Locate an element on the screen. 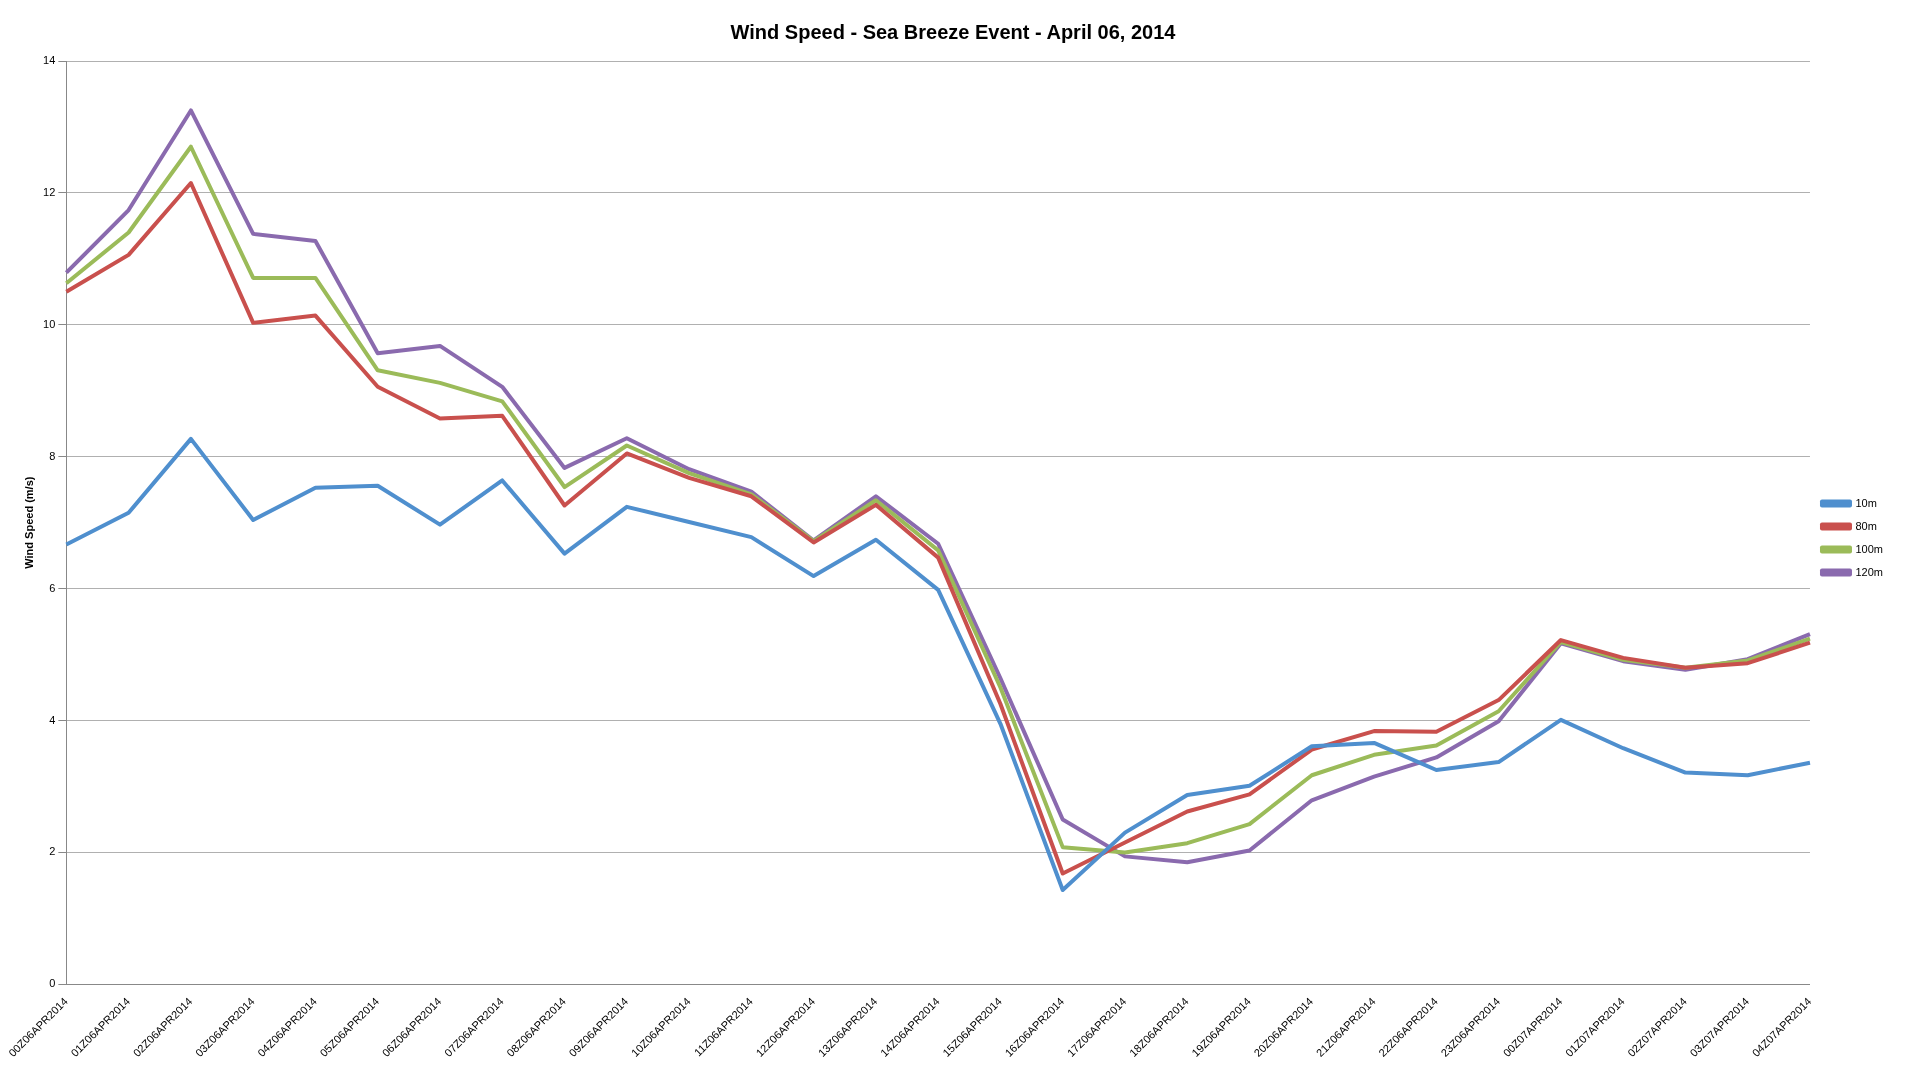 This screenshot has width=1915, height=1081. y-tick-label: 0 is located at coordinates (52, 983).